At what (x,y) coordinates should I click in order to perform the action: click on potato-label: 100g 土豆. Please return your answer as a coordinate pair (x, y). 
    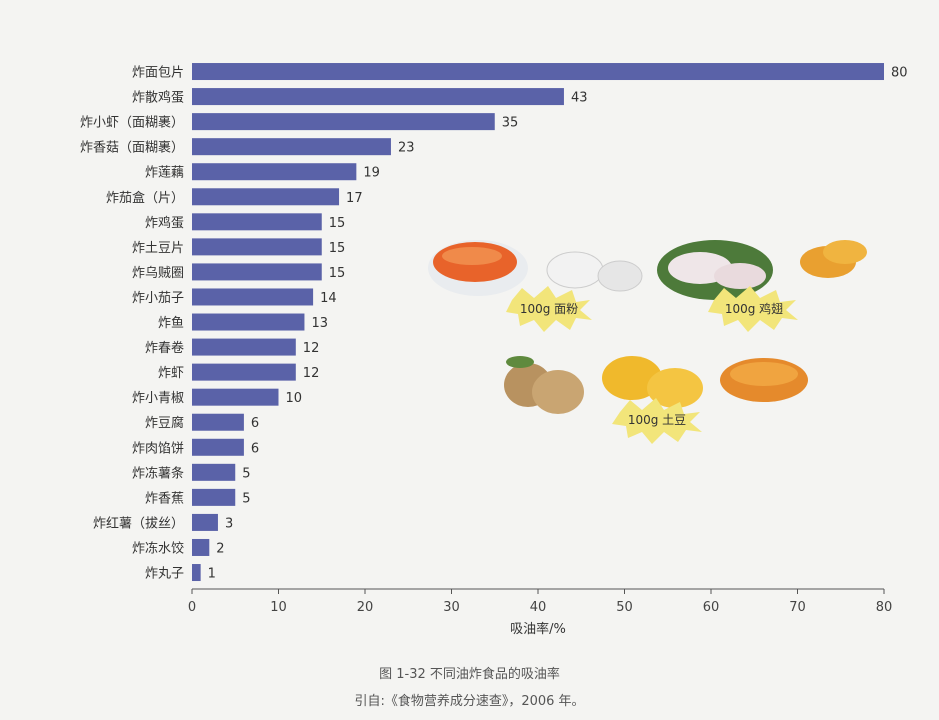
    Looking at the image, I should click on (657, 420).